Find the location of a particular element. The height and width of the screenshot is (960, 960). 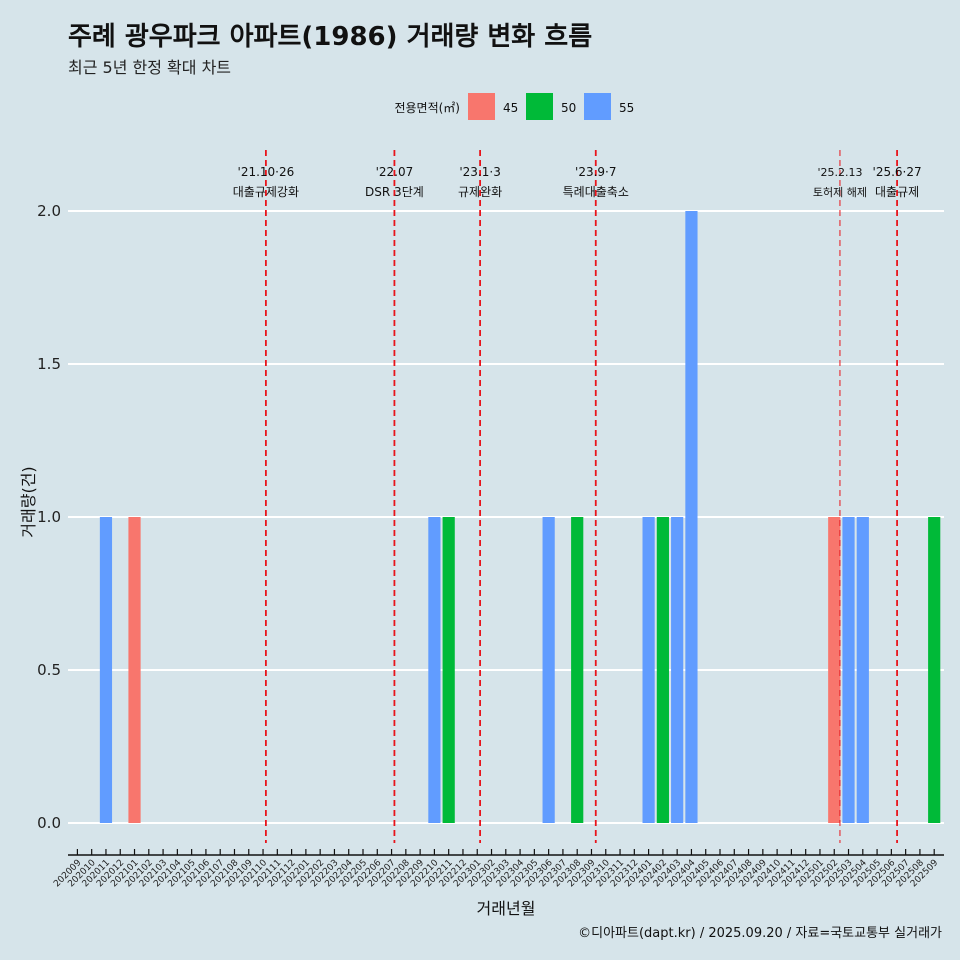

annotation-label: 특례대출축소 is located at coordinates (596, 192).